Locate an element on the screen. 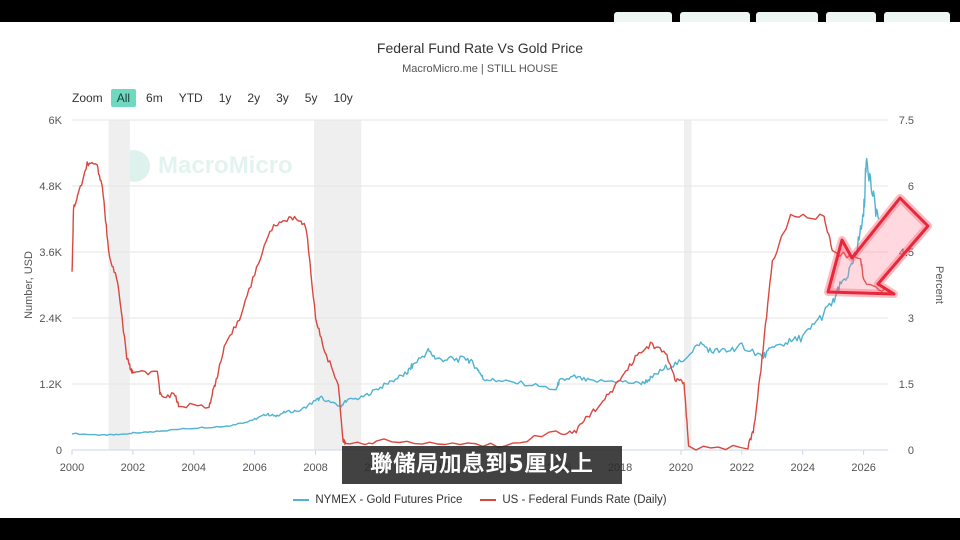 This screenshot has height=540, width=960. zoom-1y-button: 1y is located at coordinates (225, 98).